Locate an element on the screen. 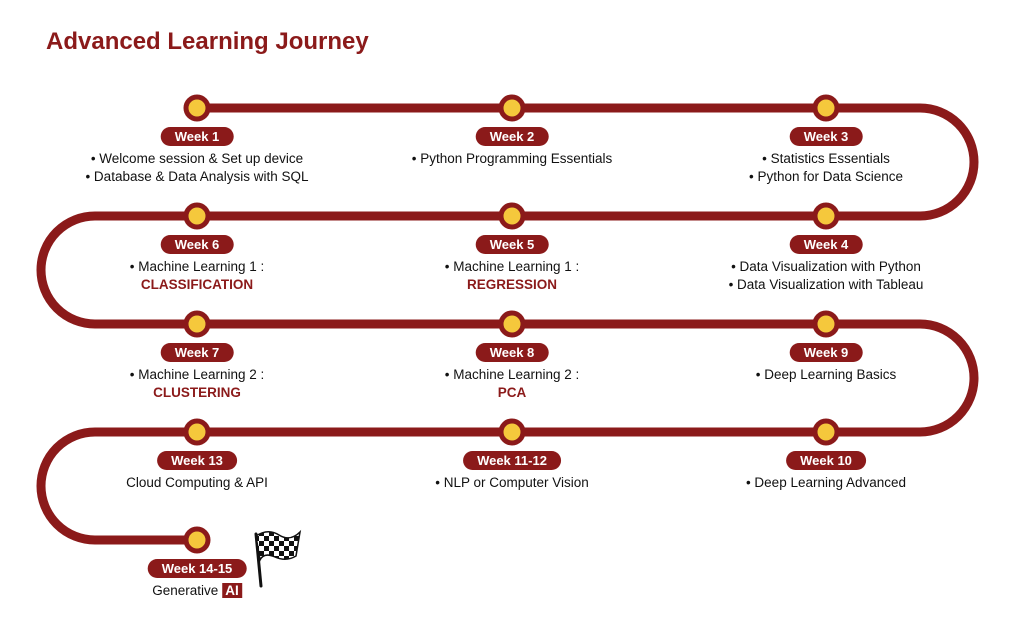 Image resolution: width=1024 pixels, height=641 pixels. week-topic: • NLP or Computer Vision is located at coordinates (512, 482).